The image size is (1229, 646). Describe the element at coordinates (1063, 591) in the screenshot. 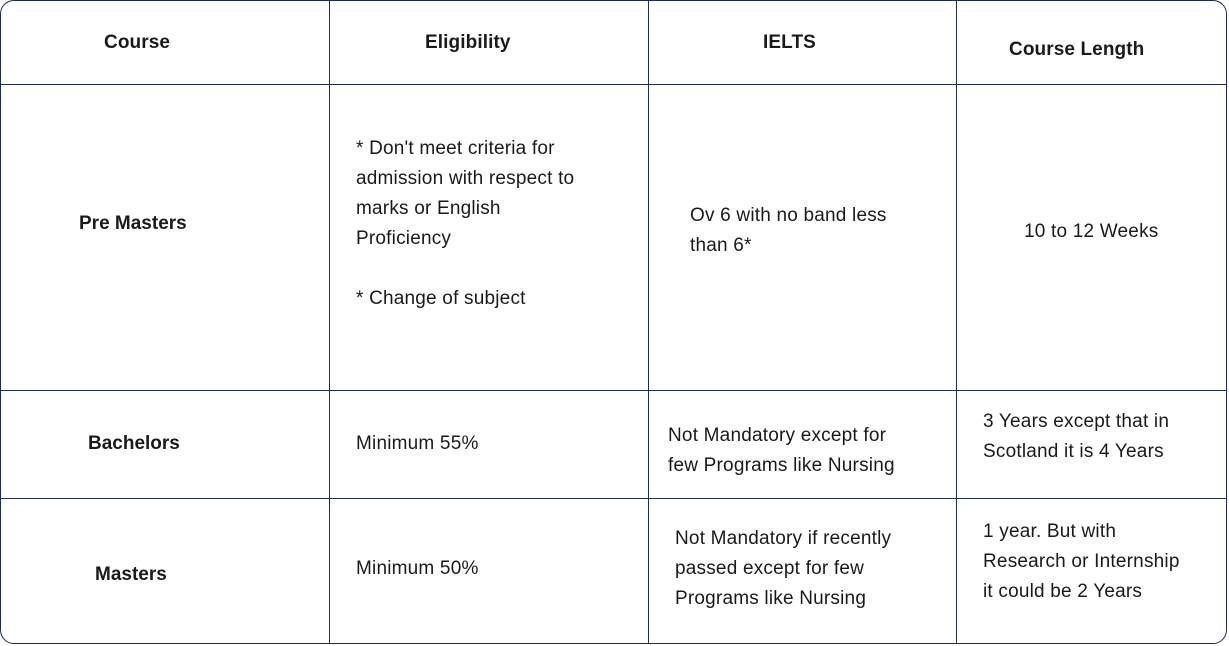

I see `course-length-line: it could be 2 Years` at that location.